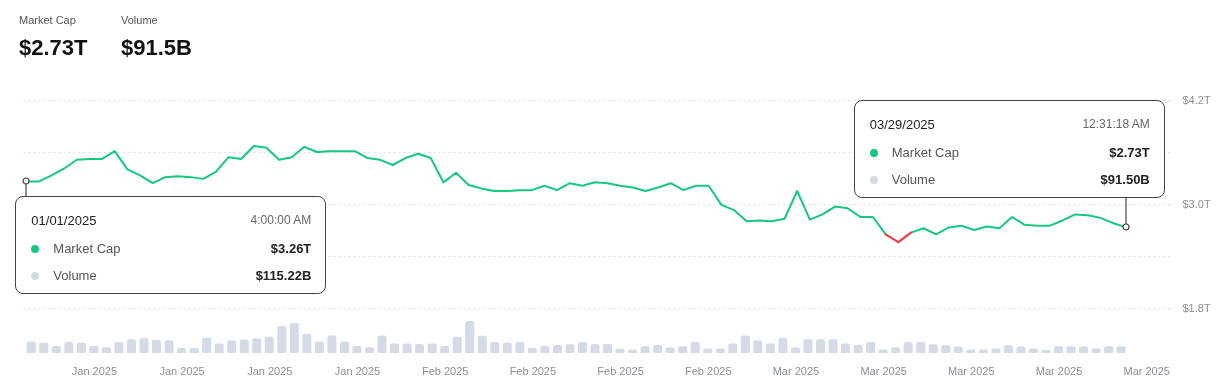  What do you see at coordinates (281, 220) in the screenshot?
I see `annotation: 4:00:00 AM` at bounding box center [281, 220].